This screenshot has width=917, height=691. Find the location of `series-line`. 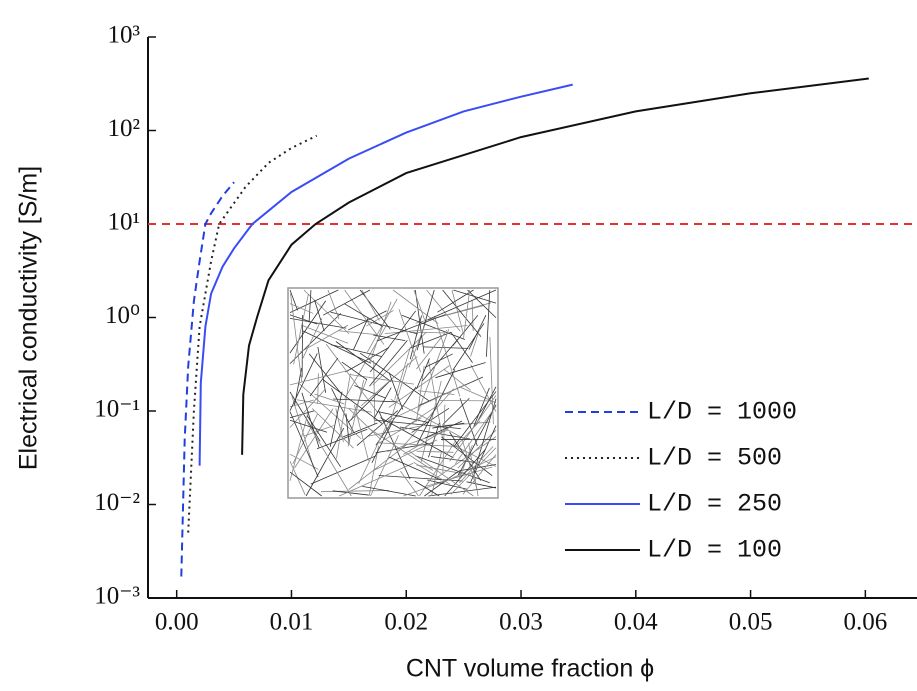

series-line is located at coordinates (207, 379).